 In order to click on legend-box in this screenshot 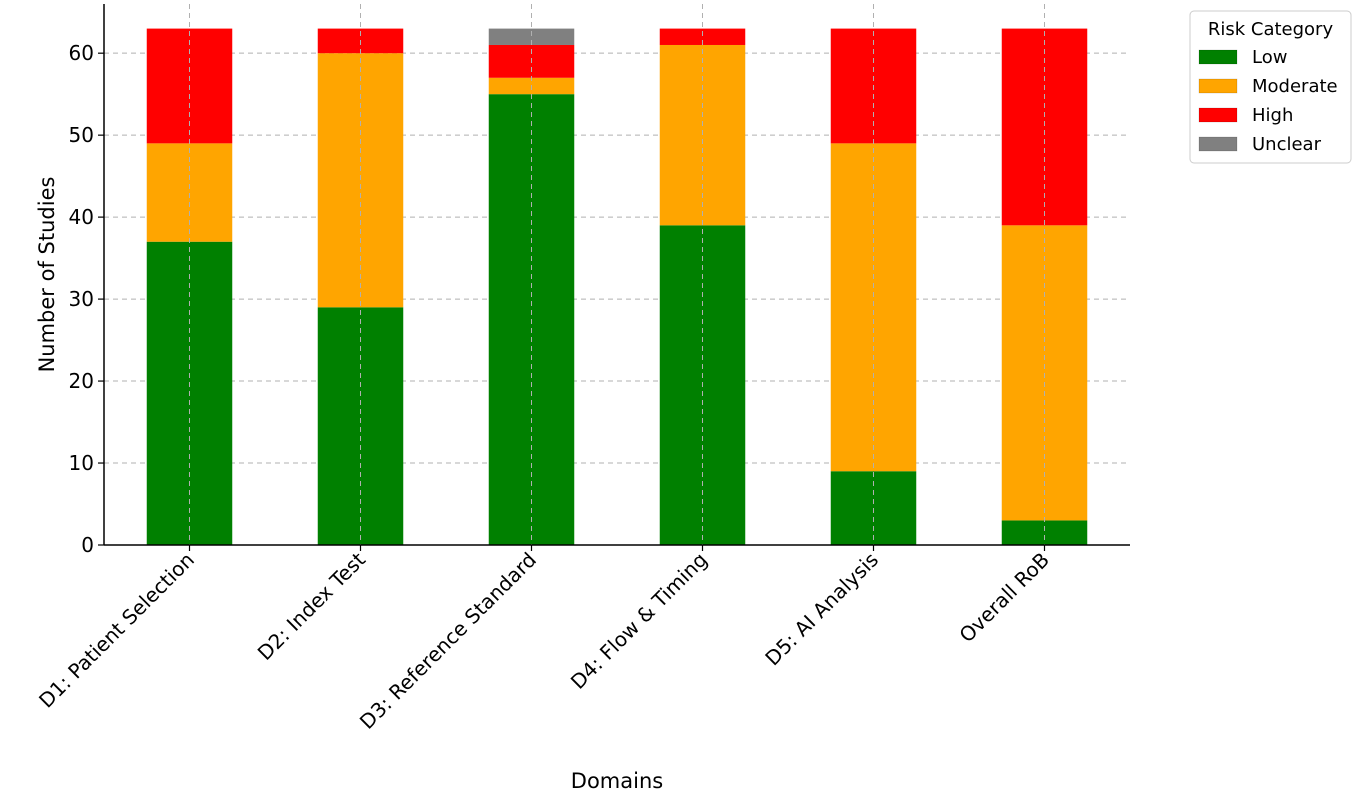, I will do `click(1270, 87)`.